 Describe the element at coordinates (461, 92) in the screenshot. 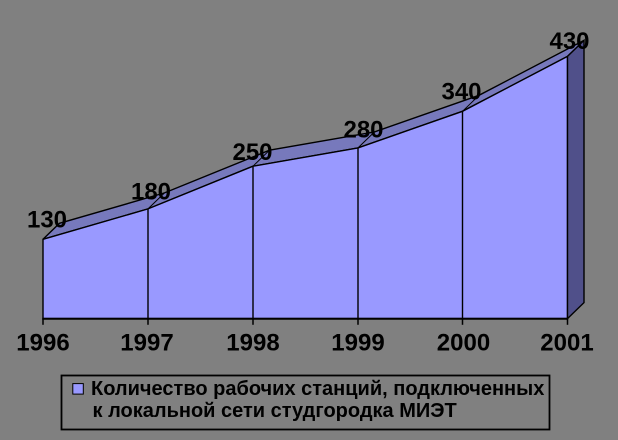

I see `svg-text: 340` at that location.